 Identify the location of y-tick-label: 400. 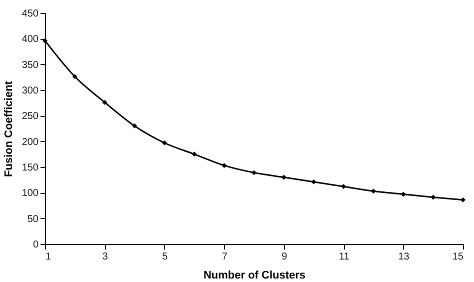
(30, 40).